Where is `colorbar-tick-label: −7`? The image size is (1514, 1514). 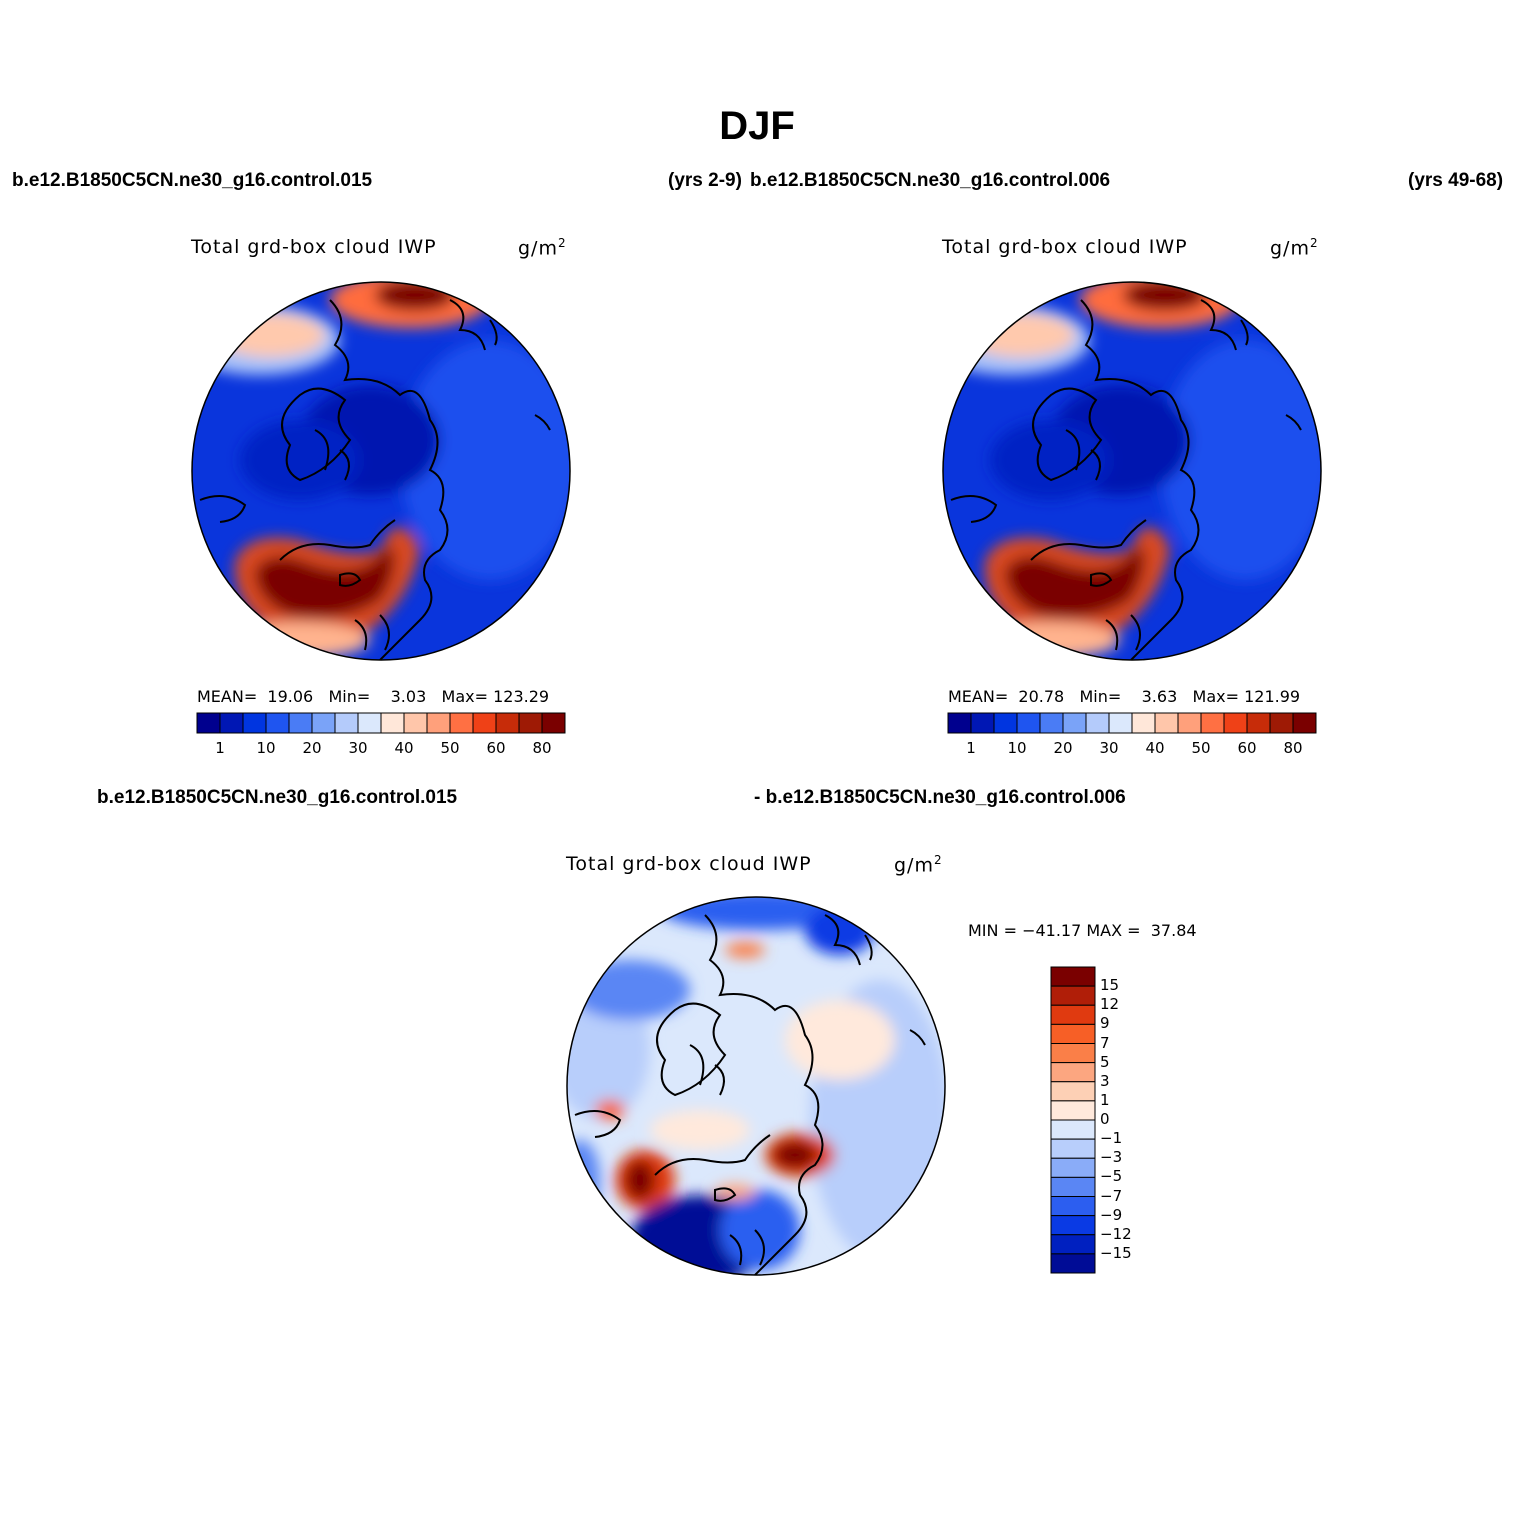
colorbar-tick-label: −7 is located at coordinates (1111, 1195).